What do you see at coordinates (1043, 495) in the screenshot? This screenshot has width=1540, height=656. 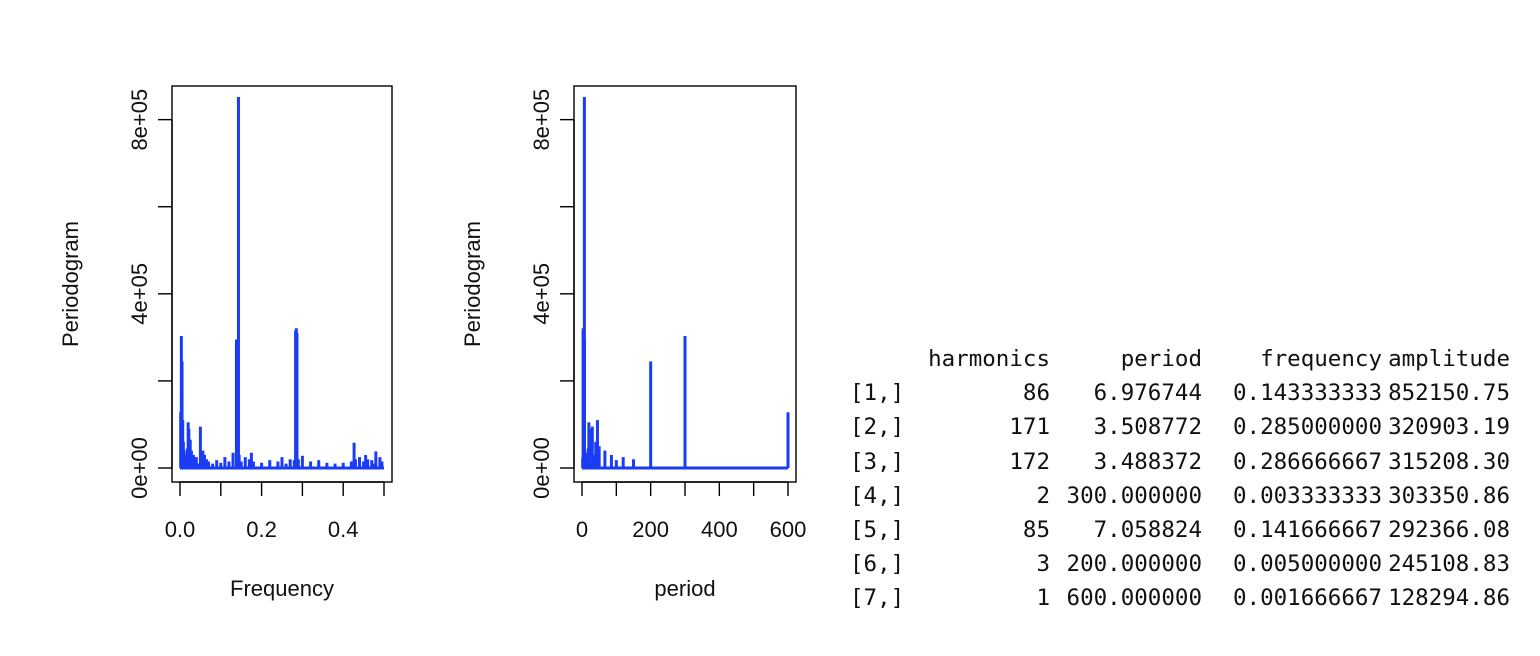 I see `table-cell-harmonics: 2` at bounding box center [1043, 495].